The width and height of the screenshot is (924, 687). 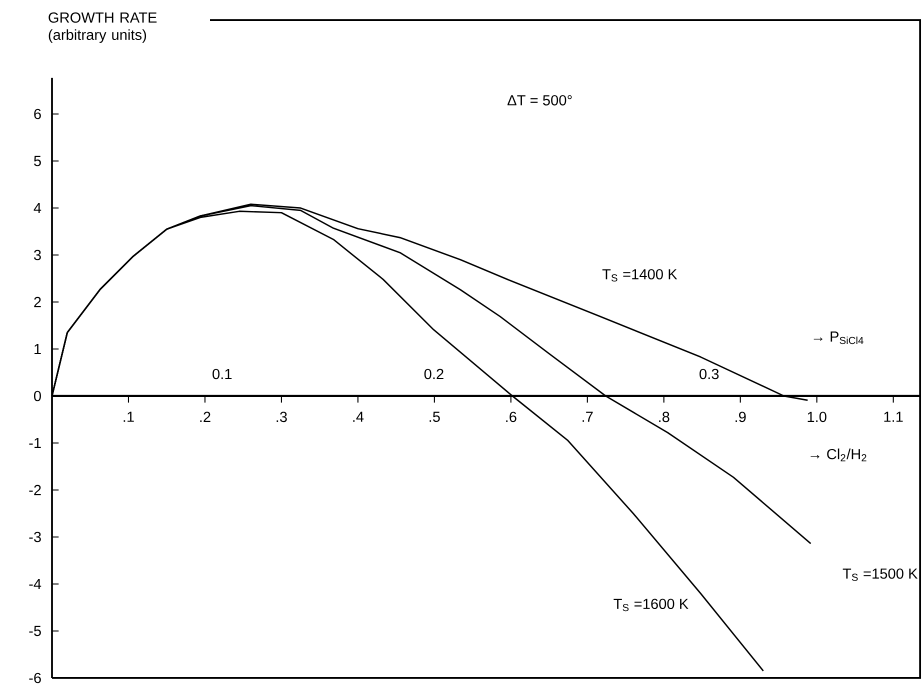 I want to click on text: T$_{S}$ =1500 K, so click(x=880, y=574).